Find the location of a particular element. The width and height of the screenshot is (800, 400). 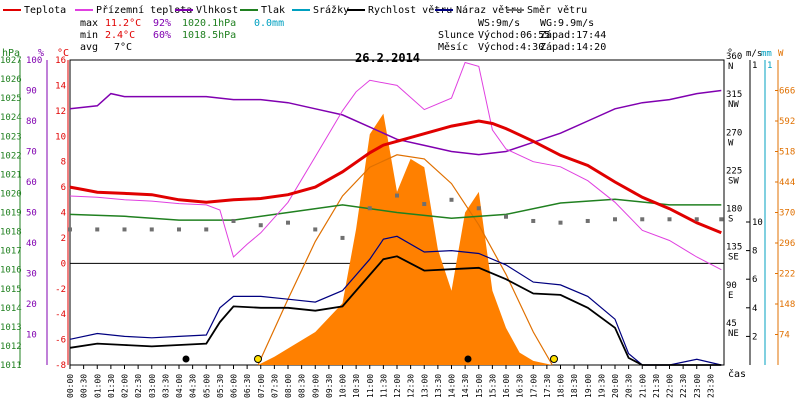

x-tick-label: 08:00 is located at coordinates (288, 386).